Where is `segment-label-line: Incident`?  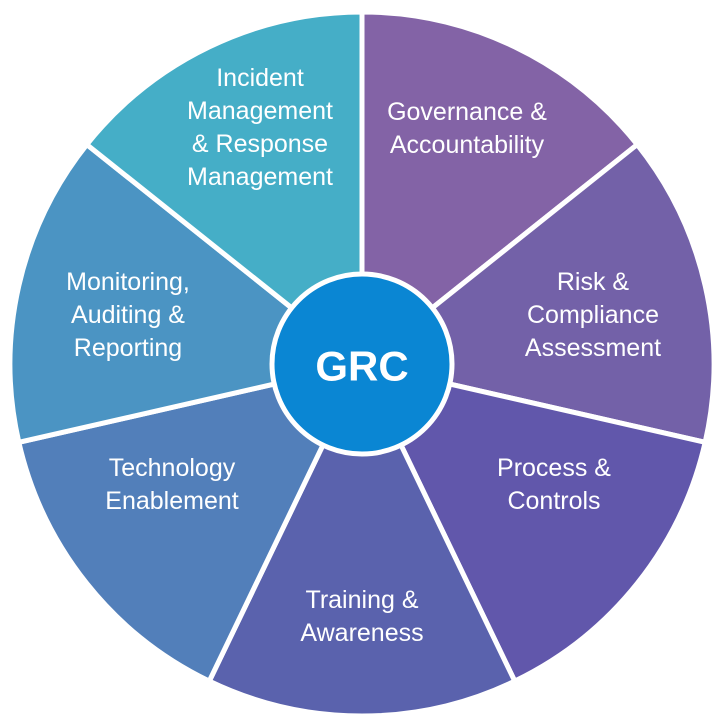 segment-label-line: Incident is located at coordinates (260, 78).